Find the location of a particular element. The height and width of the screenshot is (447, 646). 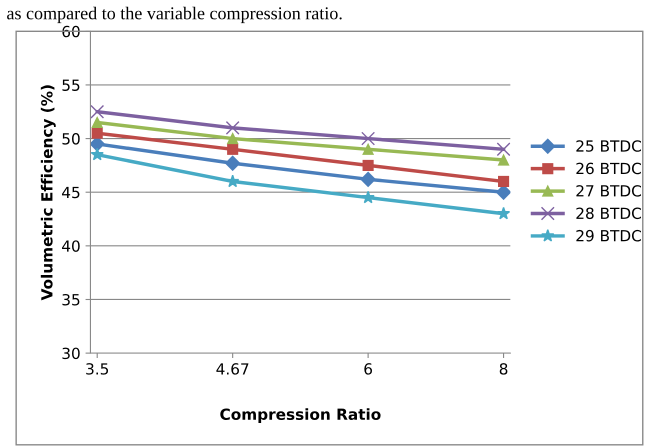

y-tick-label: 30 is located at coordinates (71, 354).